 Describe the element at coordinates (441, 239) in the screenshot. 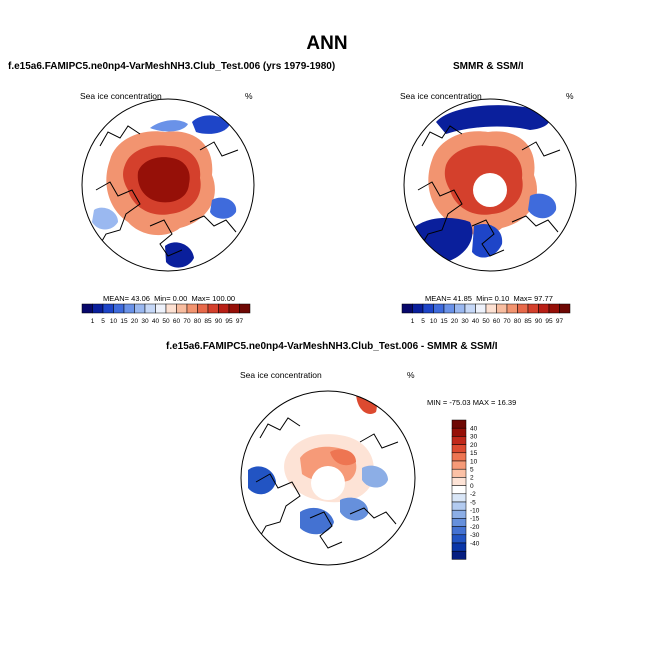

I see `panel-2-ice-southwest` at that location.